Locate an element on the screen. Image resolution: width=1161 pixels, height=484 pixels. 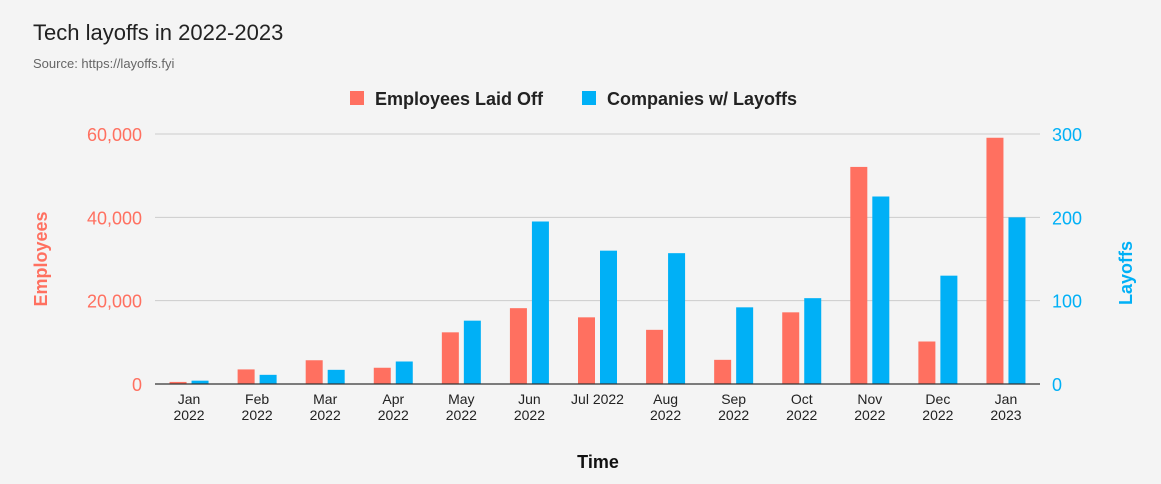
legend-label-companies: Companies w/ Layoffs is located at coordinates (702, 99).